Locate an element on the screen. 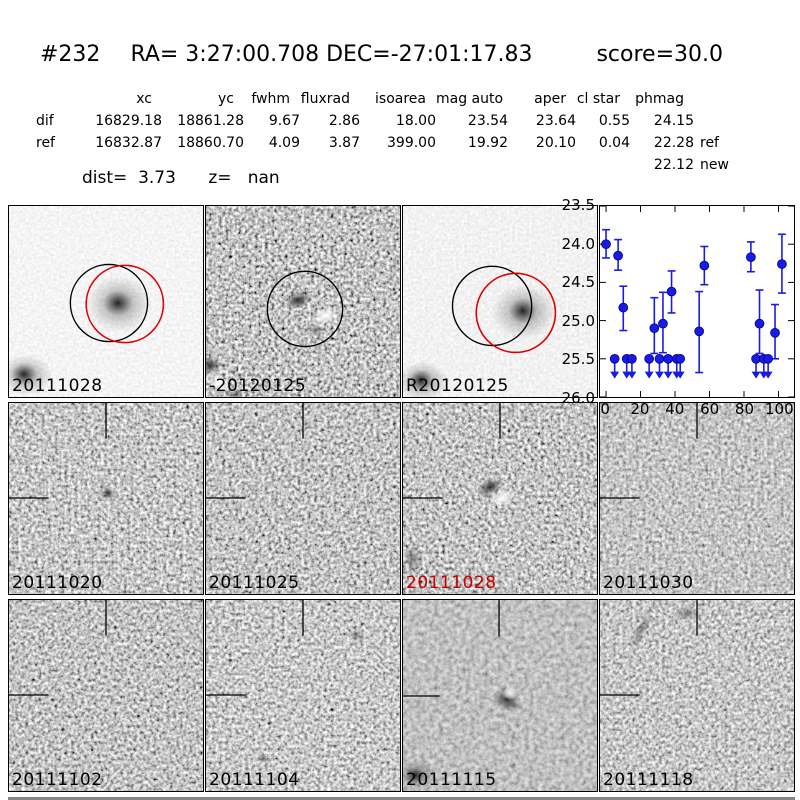  stamp-panel-20111020: 20111020 is located at coordinates (106, 498).